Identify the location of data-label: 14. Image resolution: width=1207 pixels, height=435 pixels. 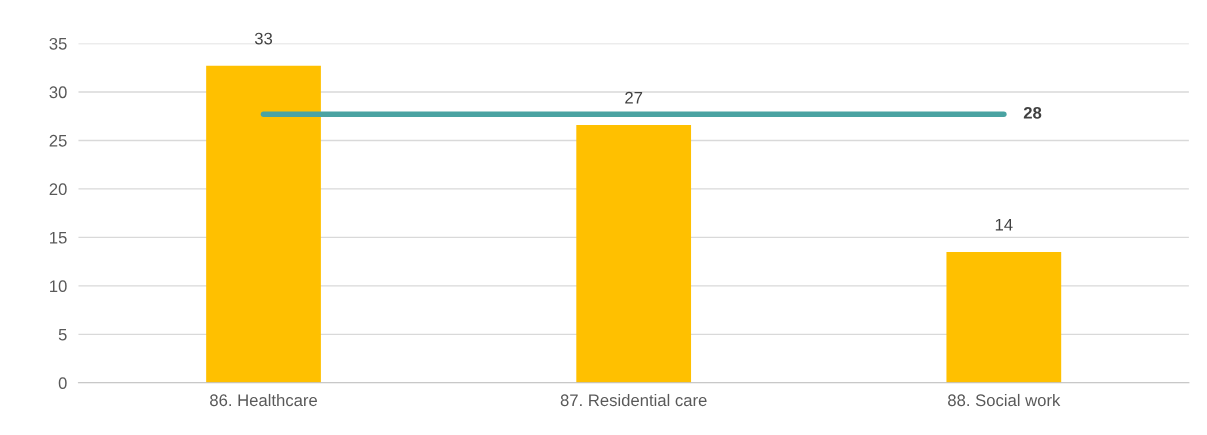
(1004, 224).